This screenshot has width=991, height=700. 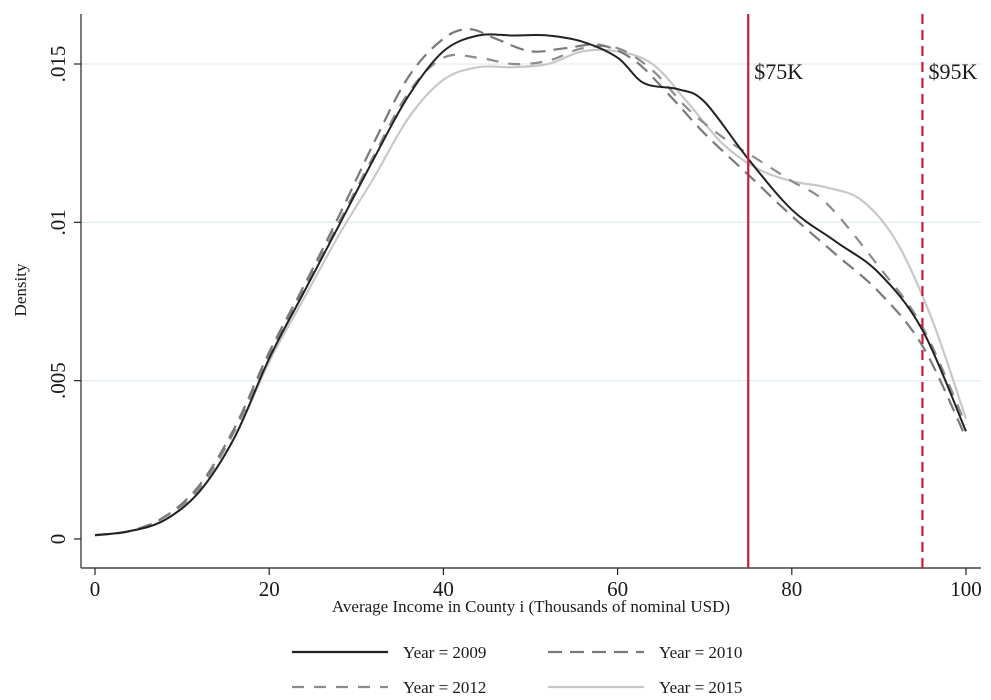 What do you see at coordinates (791, 589) in the screenshot?
I see `x-tick-label: 80` at bounding box center [791, 589].